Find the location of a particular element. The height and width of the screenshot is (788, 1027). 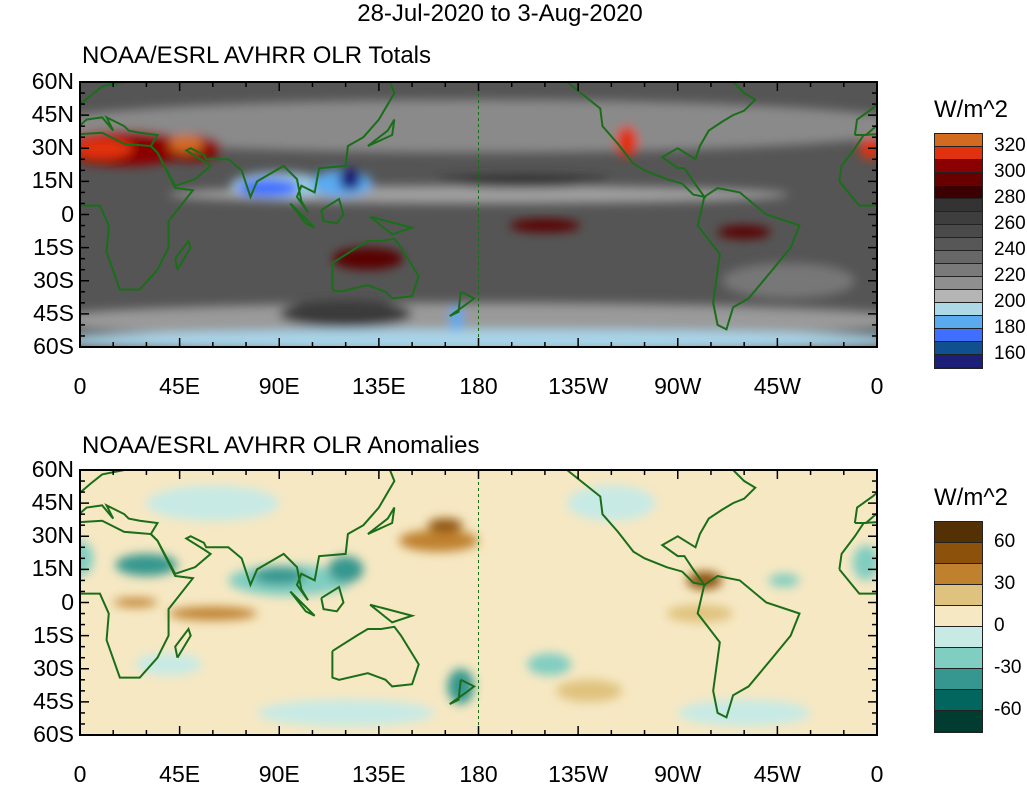

colorbar-label: 320 is located at coordinates (1010, 145).